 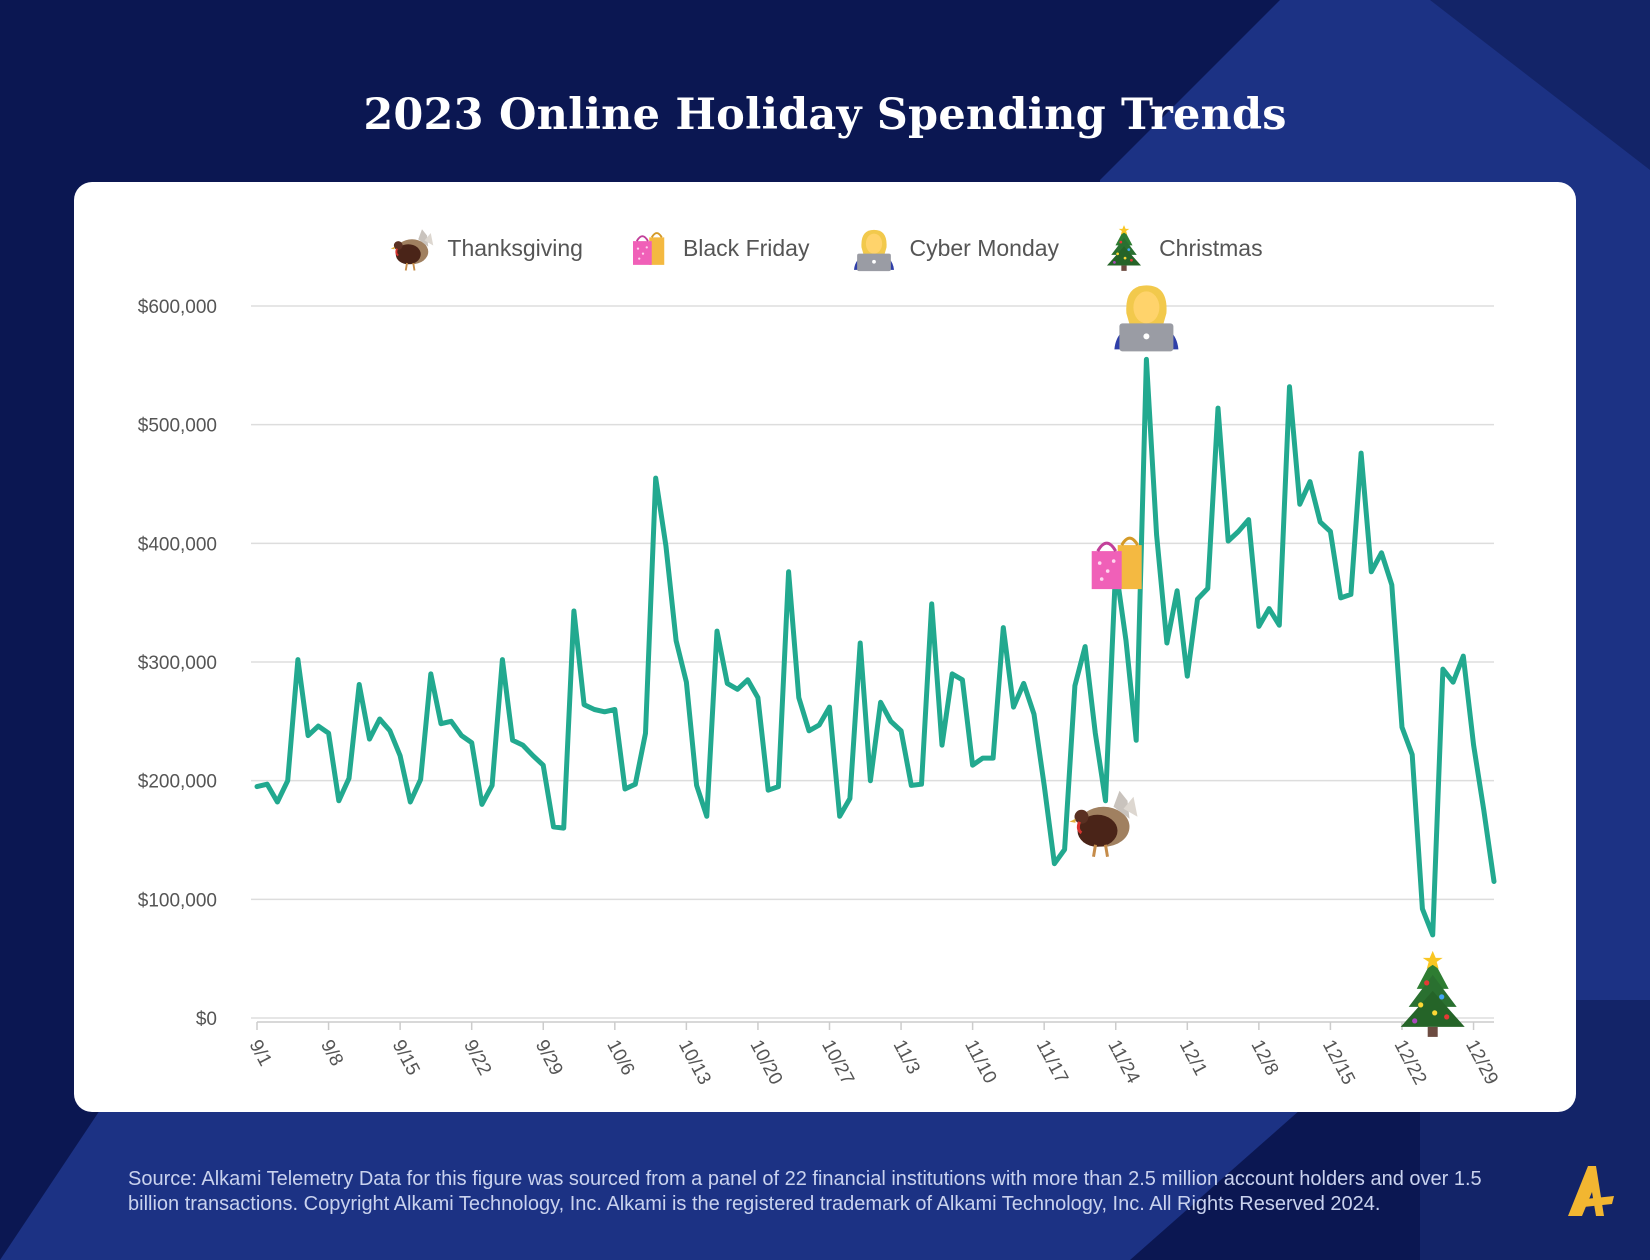 I want to click on y-tick-label: $600,000, so click(x=177, y=307).